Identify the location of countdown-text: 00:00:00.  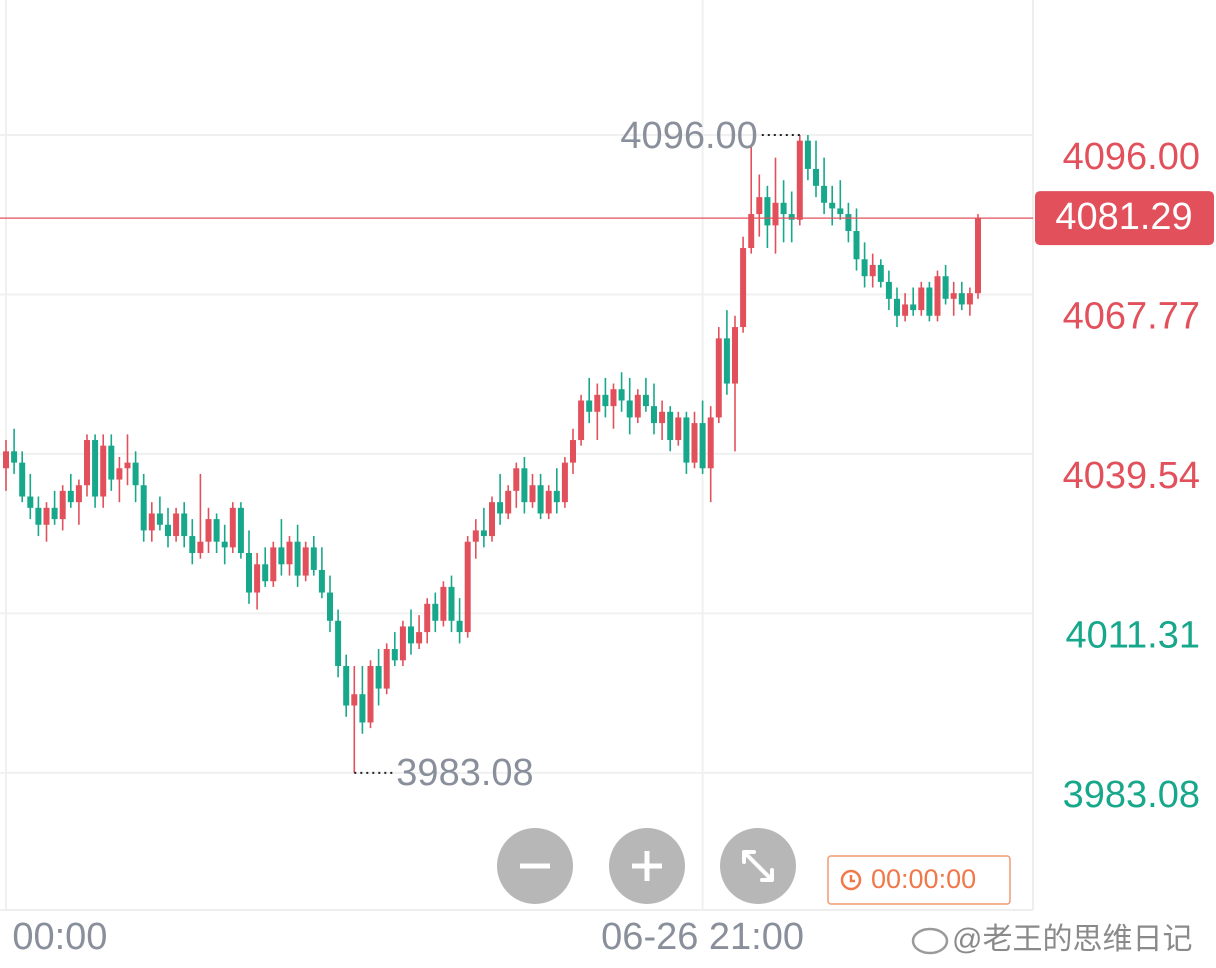
(923, 879).